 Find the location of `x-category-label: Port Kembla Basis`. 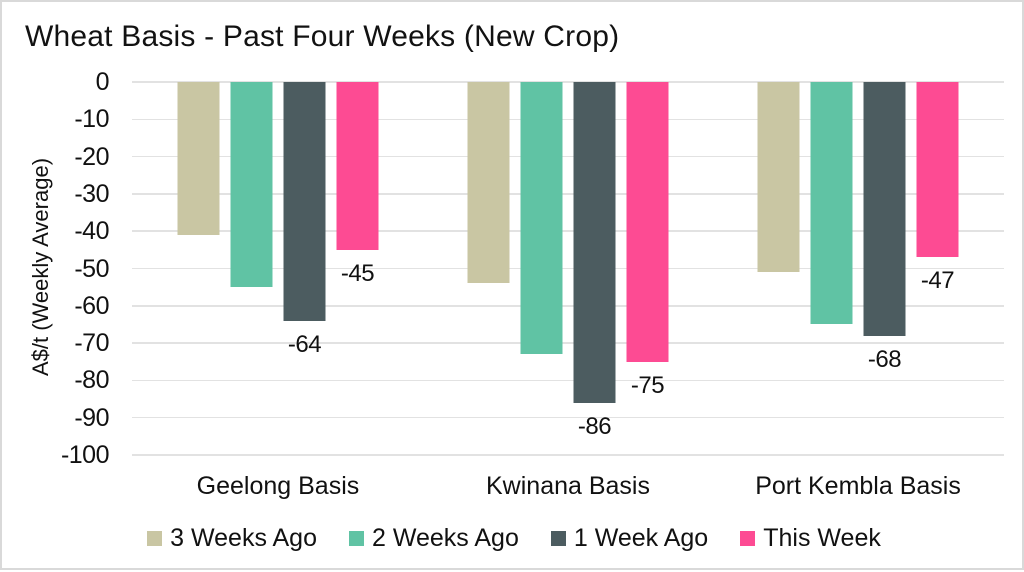

x-category-label: Port Kembla Basis is located at coordinates (858, 486).